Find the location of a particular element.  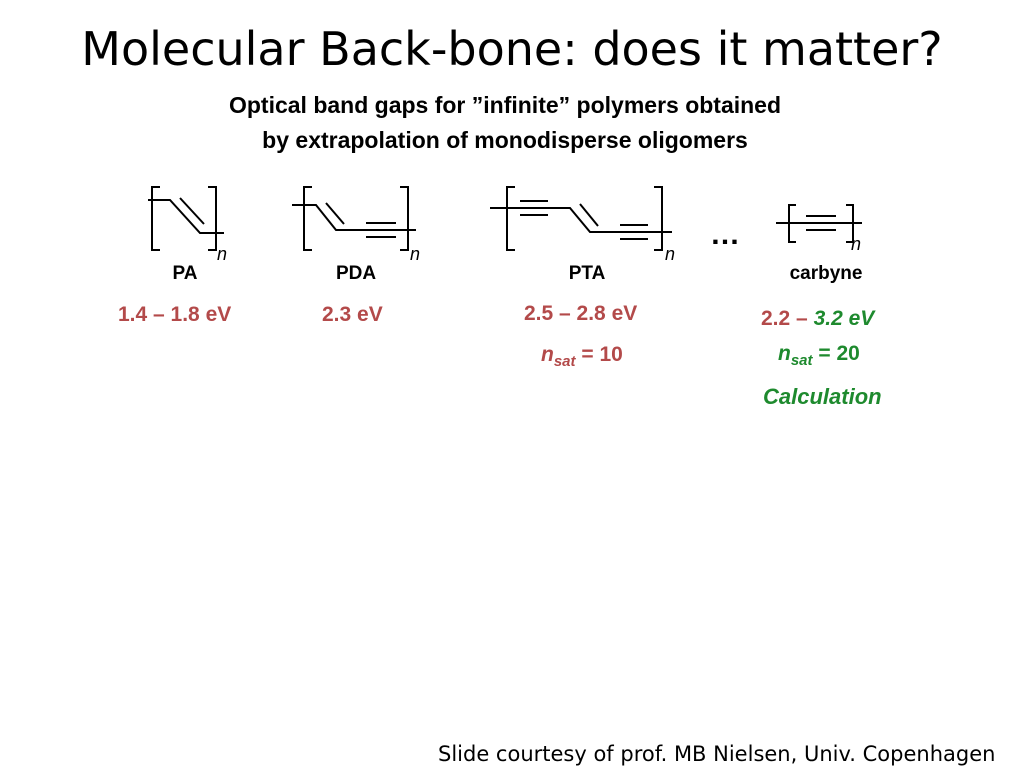

polymer-structures is located at coordinates (505, 218).